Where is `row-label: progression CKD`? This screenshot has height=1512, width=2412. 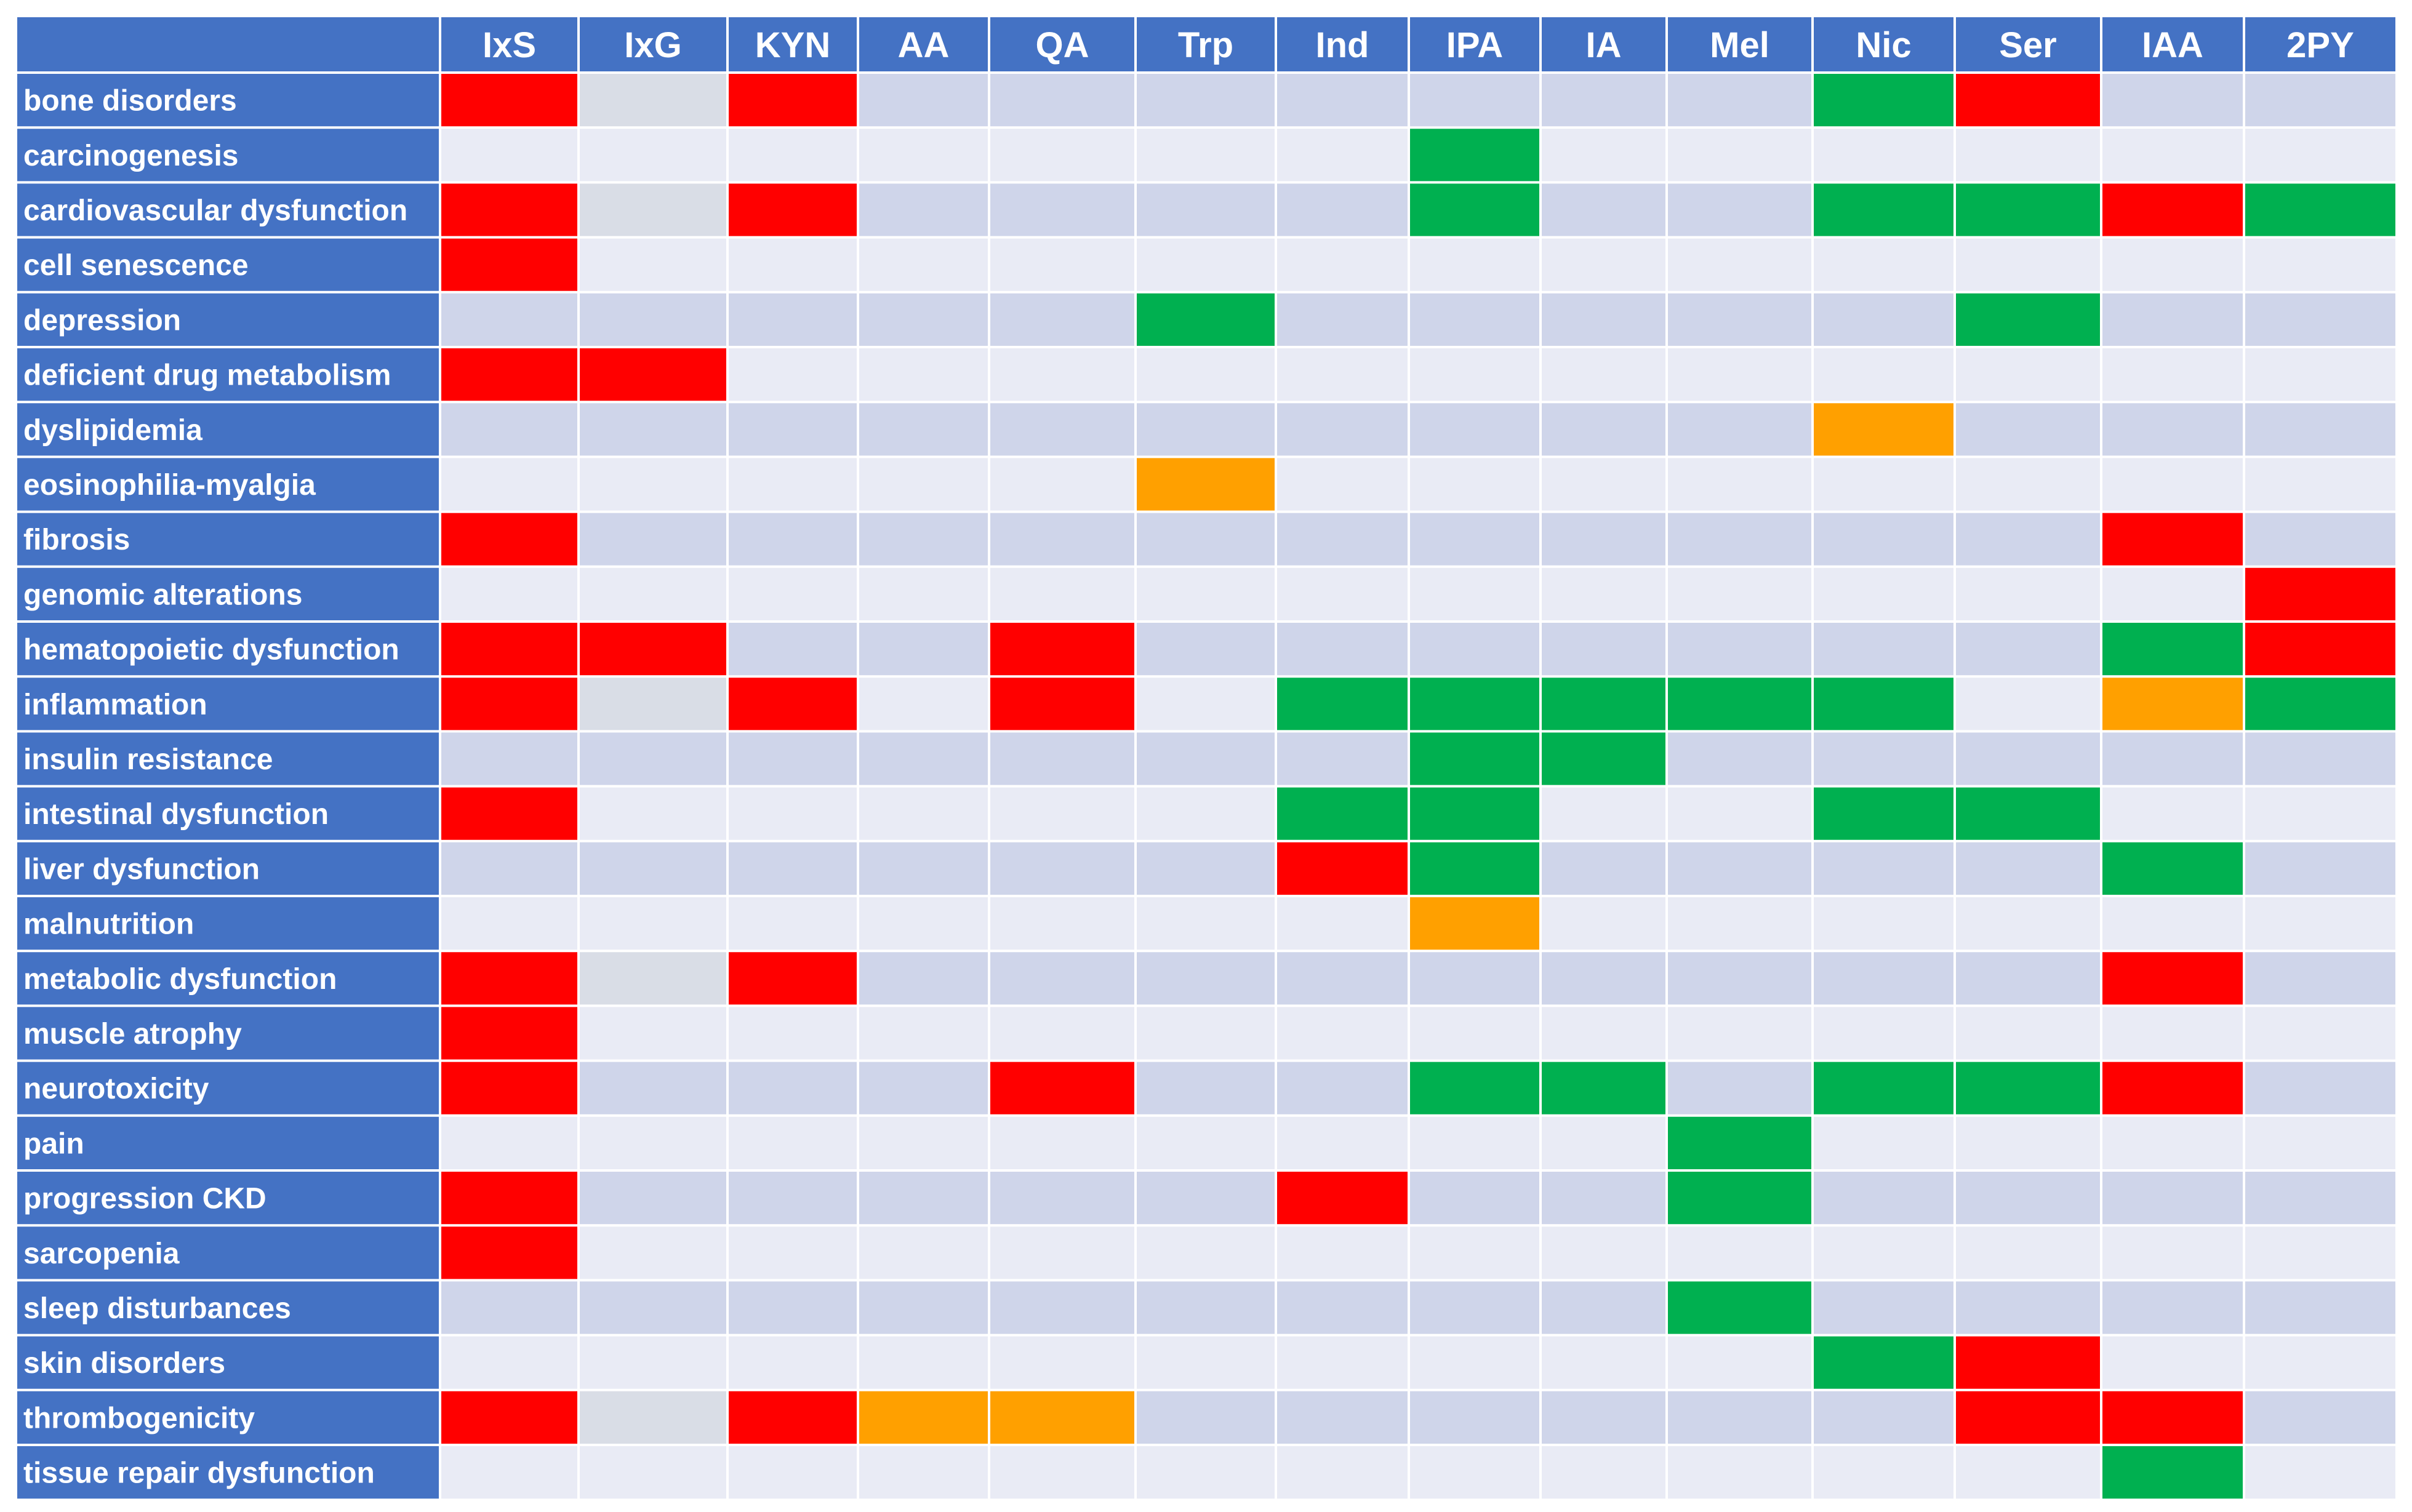
row-label: progression CKD is located at coordinates (145, 1199).